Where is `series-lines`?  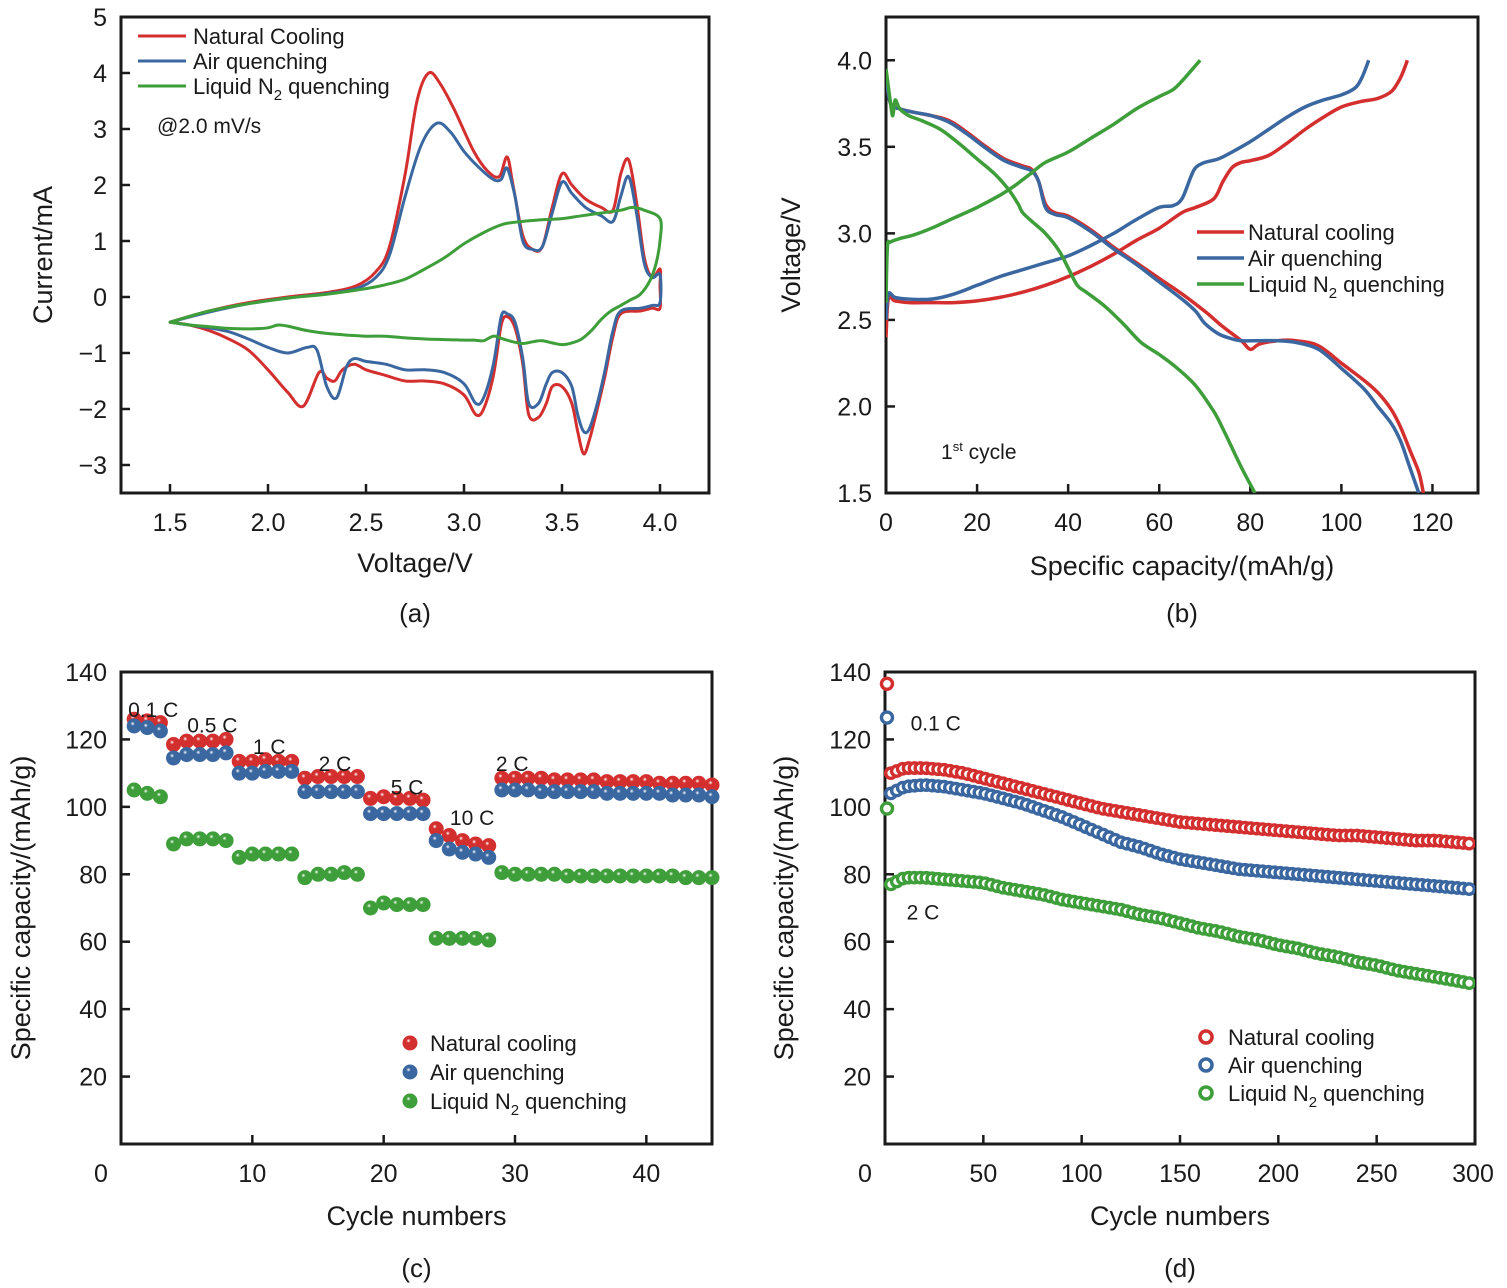
series-lines is located at coordinates (1156, 276).